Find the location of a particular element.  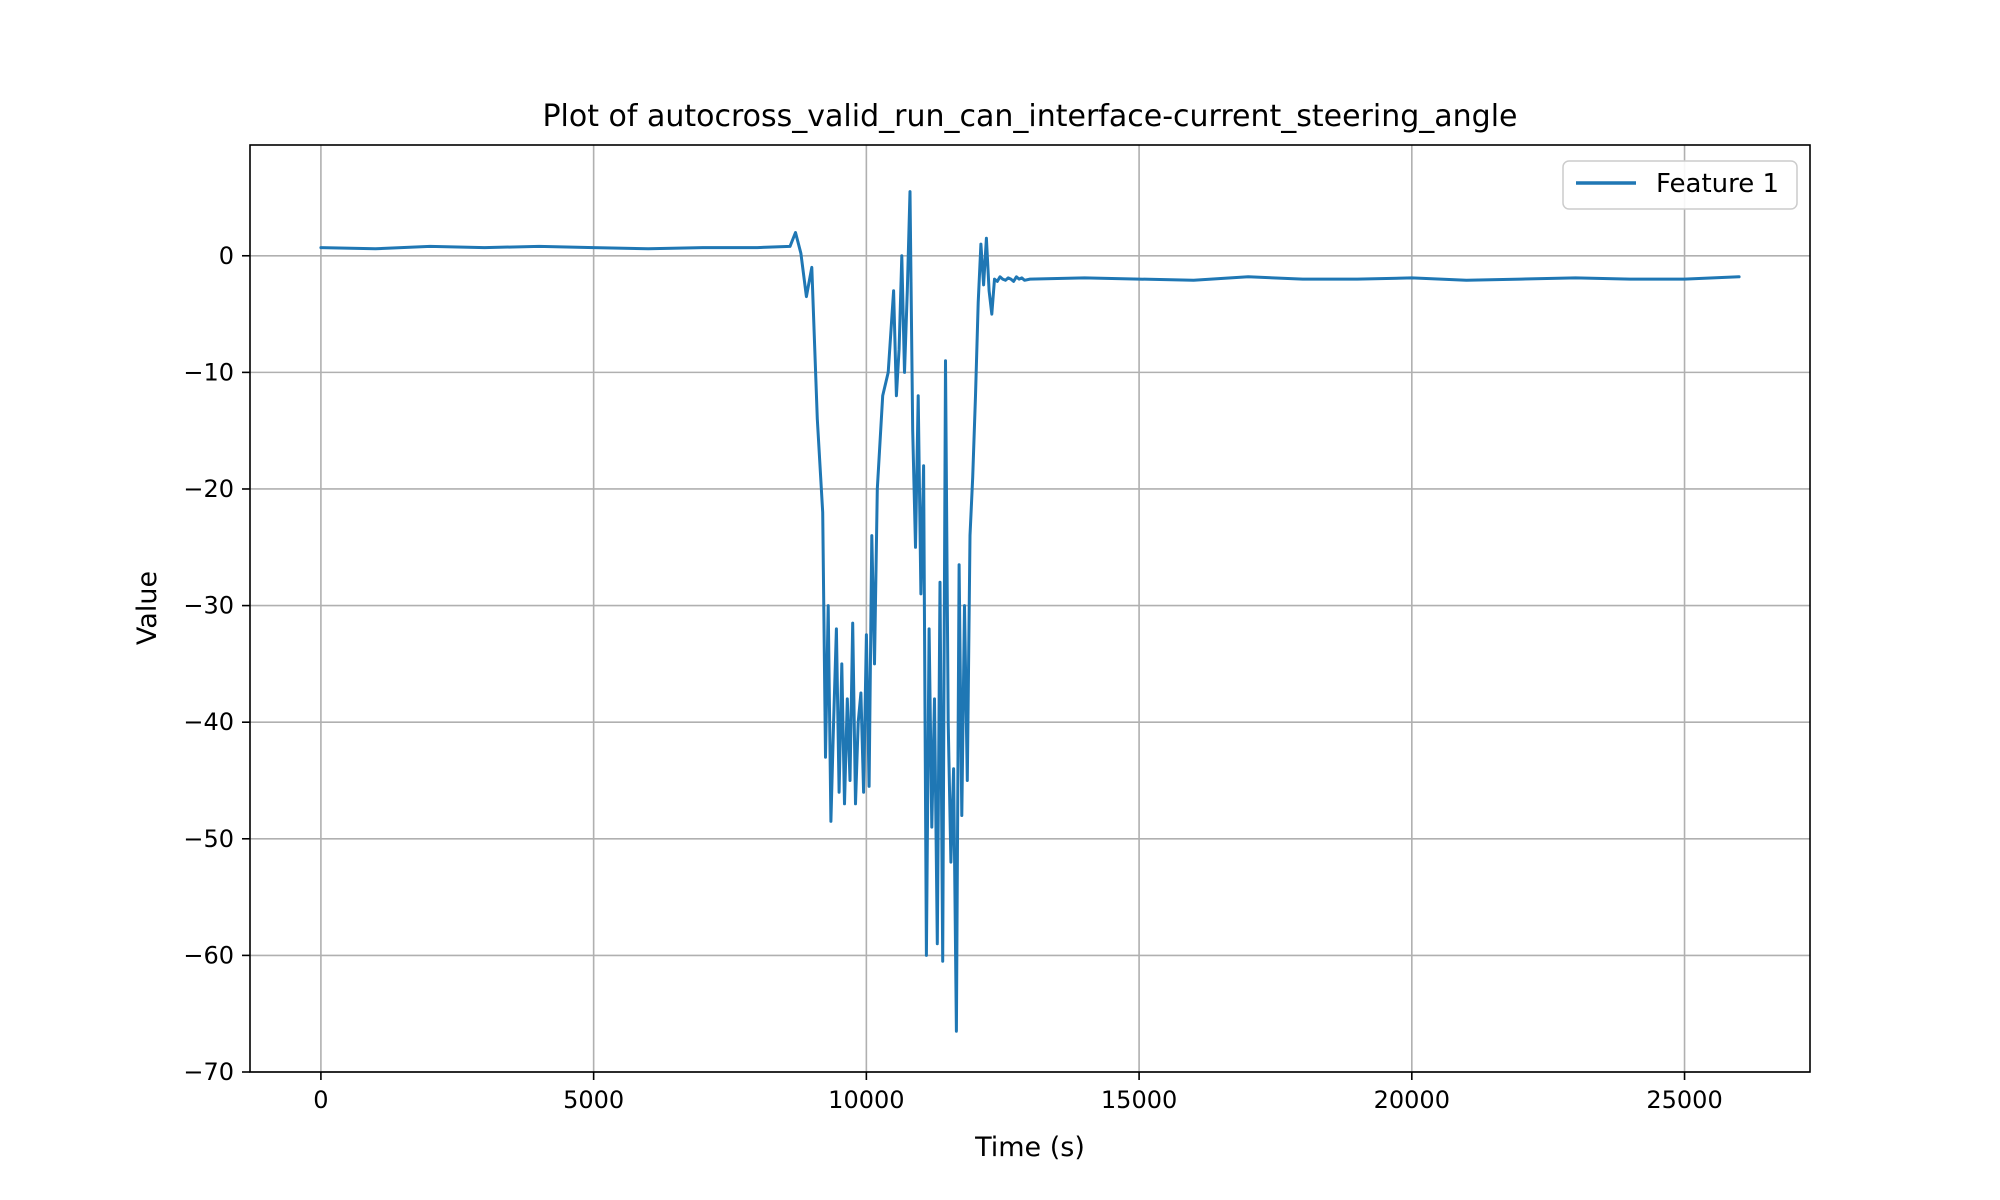

legend: Feature 1 is located at coordinates (1680, 185).